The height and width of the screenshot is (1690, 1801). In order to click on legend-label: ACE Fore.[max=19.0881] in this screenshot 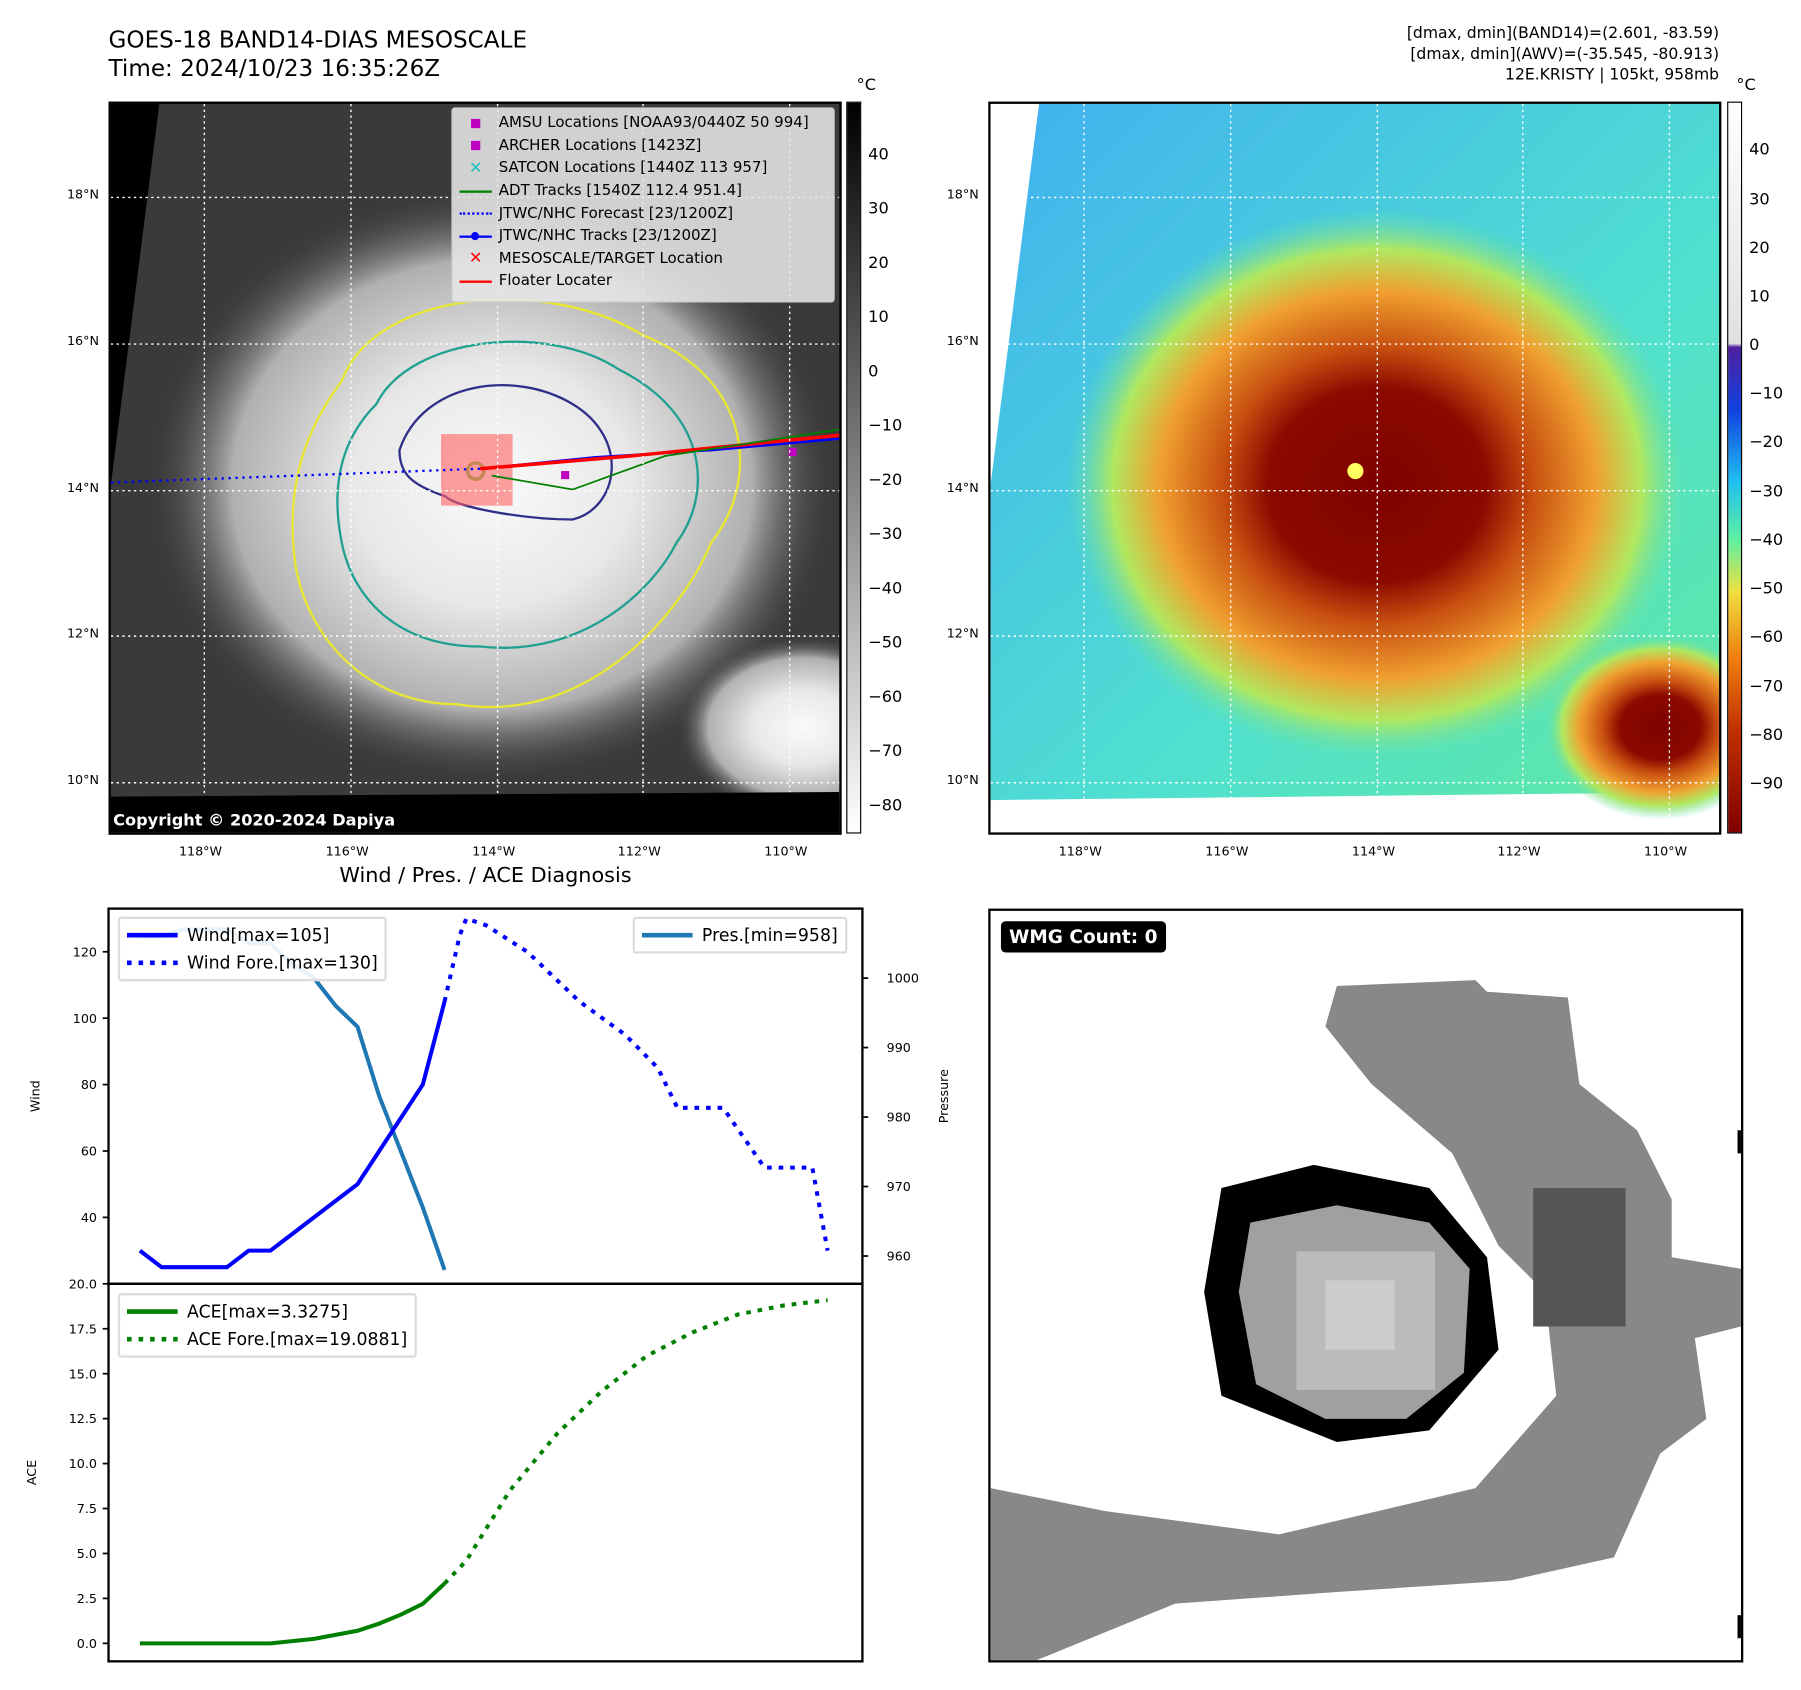, I will do `click(297, 1339)`.